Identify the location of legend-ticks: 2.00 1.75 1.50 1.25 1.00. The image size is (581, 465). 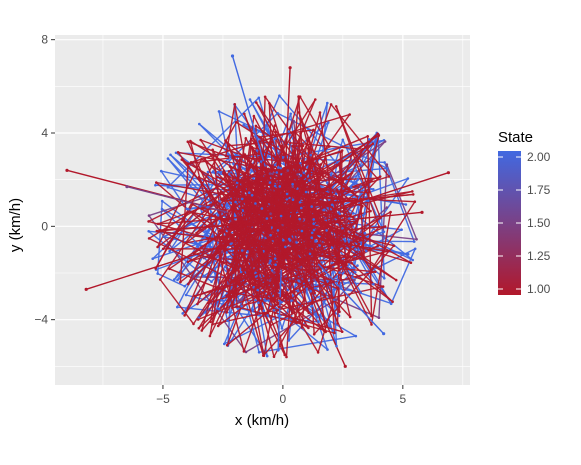
(524, 223).